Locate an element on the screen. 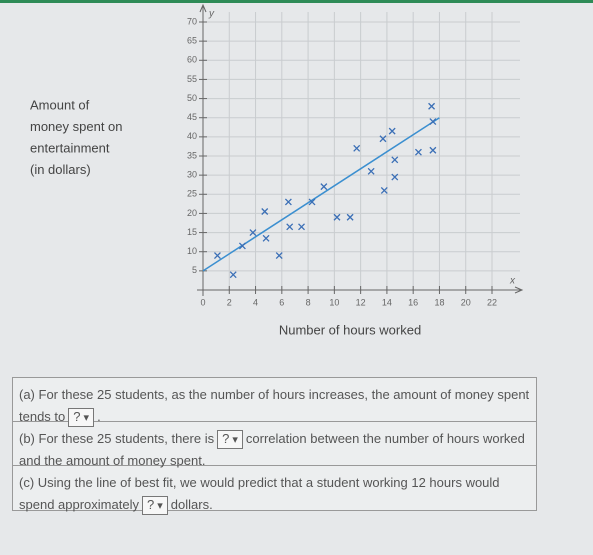 This screenshot has width=593, height=555. y-tick-label: 40 is located at coordinates (192, 136).